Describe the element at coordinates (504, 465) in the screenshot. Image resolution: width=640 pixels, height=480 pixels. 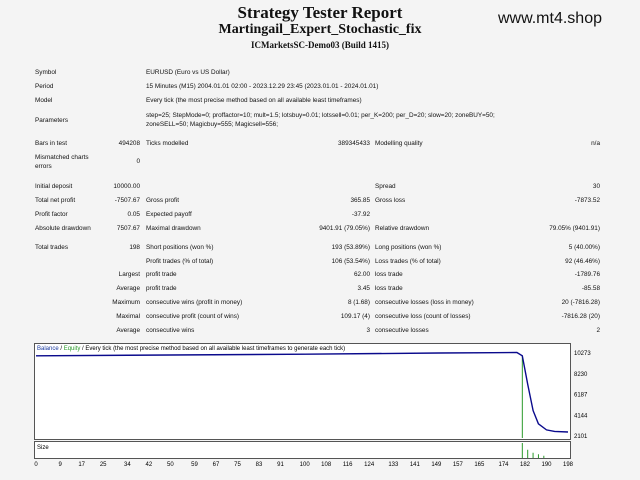
I see `x-tick-label: 174` at that location.